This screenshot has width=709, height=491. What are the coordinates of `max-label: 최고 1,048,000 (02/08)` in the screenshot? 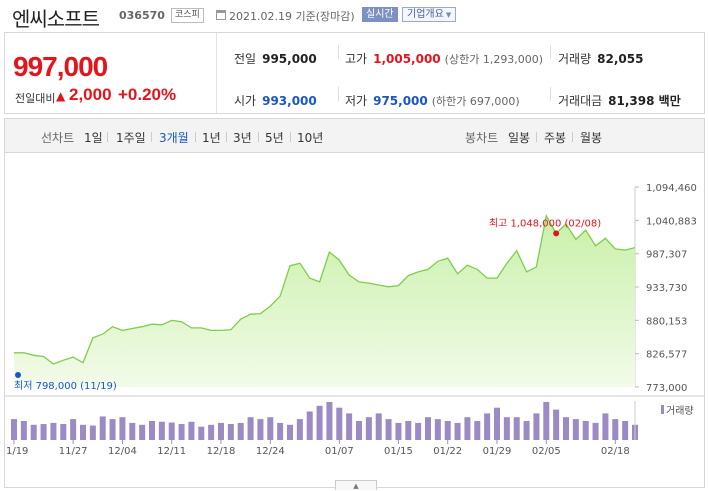 It's located at (545, 223).